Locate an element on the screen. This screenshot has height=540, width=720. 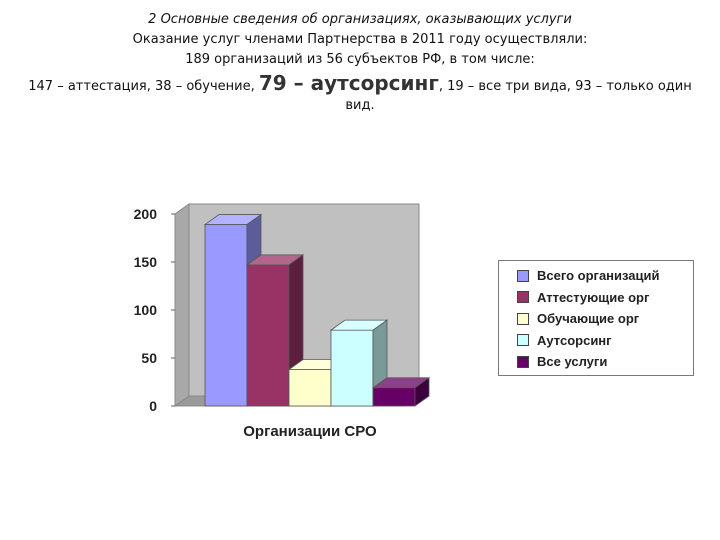
legend-item: Аутсорсинг is located at coordinates (605, 341).